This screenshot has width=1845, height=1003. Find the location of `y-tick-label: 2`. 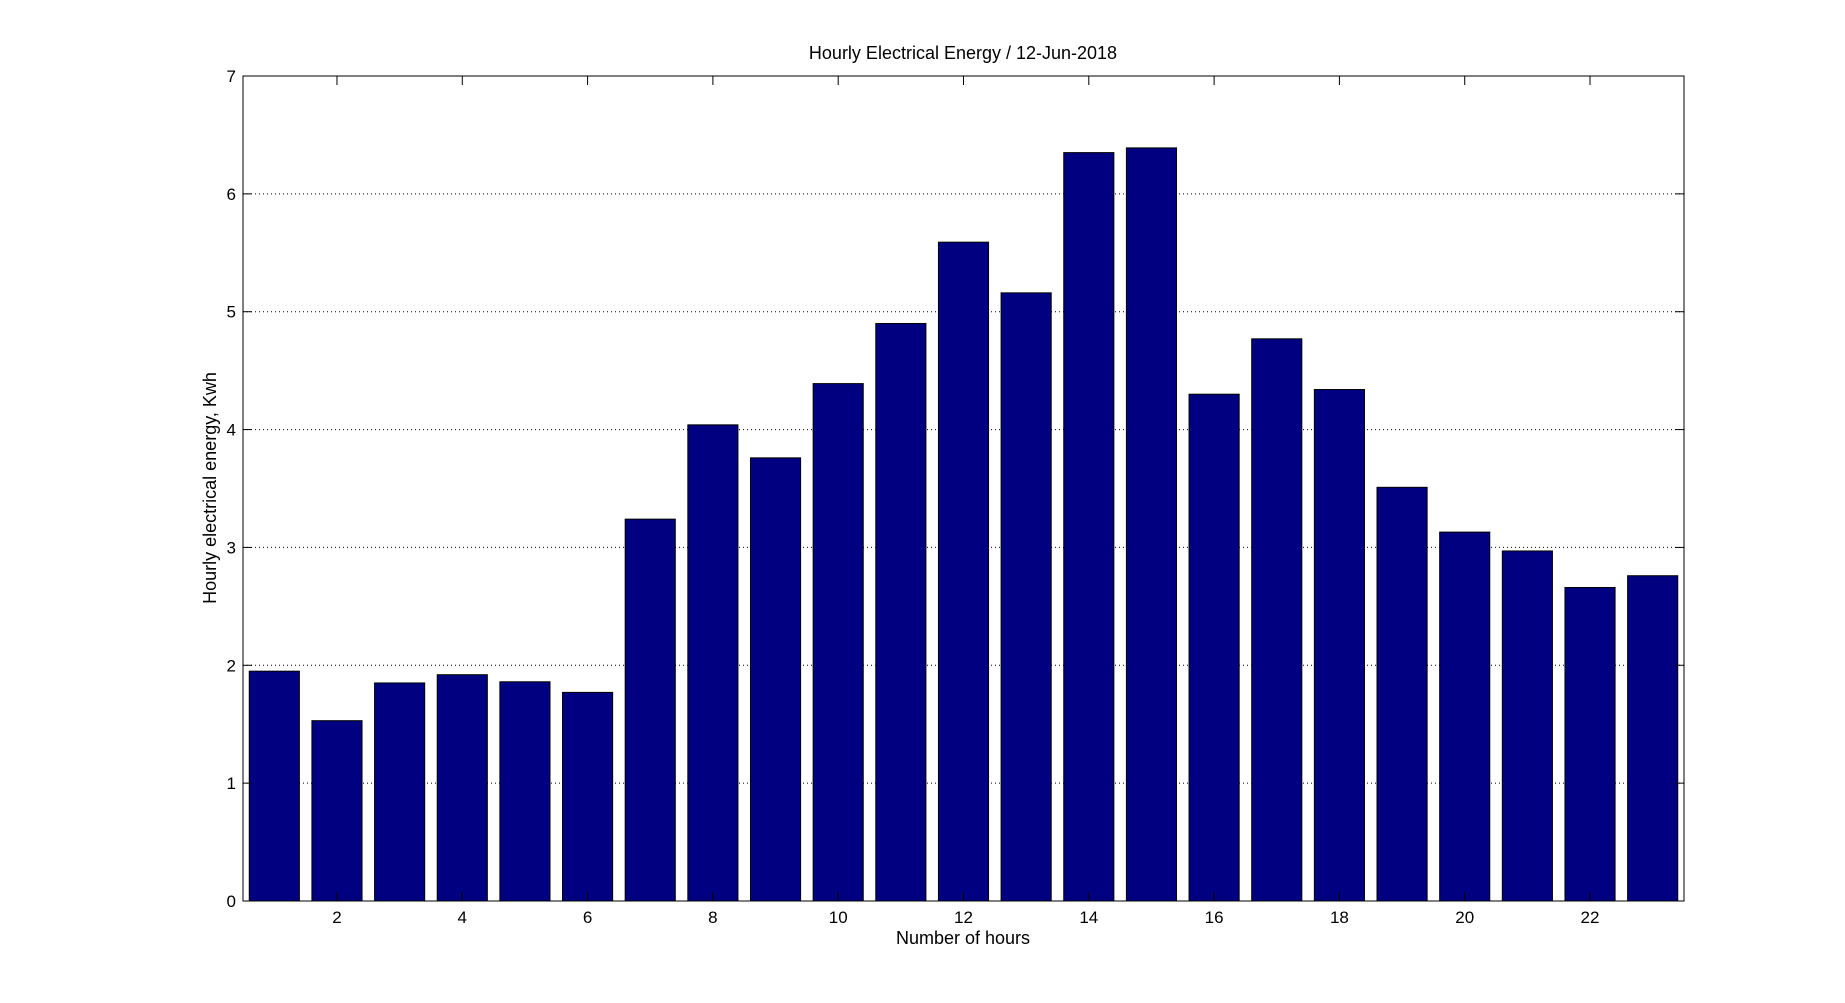

y-tick-label: 2 is located at coordinates (231, 665).